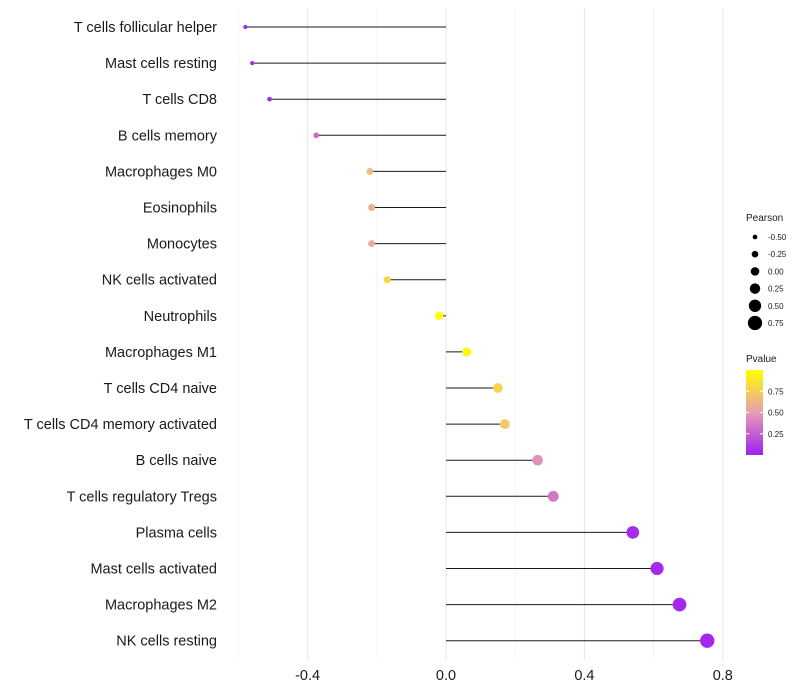 This screenshot has width=800, height=700. Describe the element at coordinates (754, 412) in the screenshot. I see `pvalue-colorbar` at that location.